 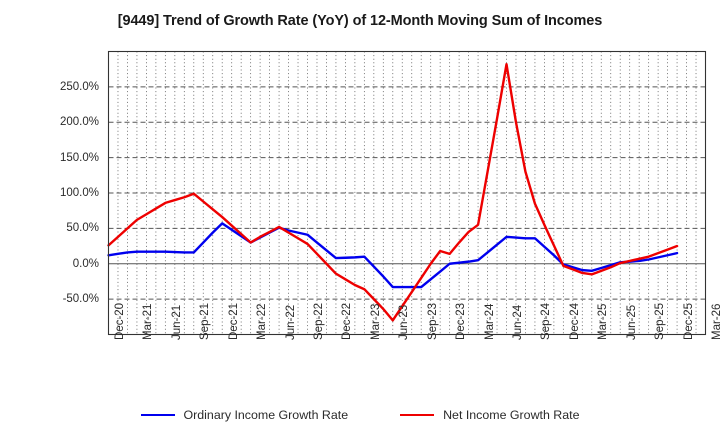 What do you see at coordinates (80, 299) in the screenshot?
I see `y-tick-label: -50.0%` at bounding box center [80, 299].